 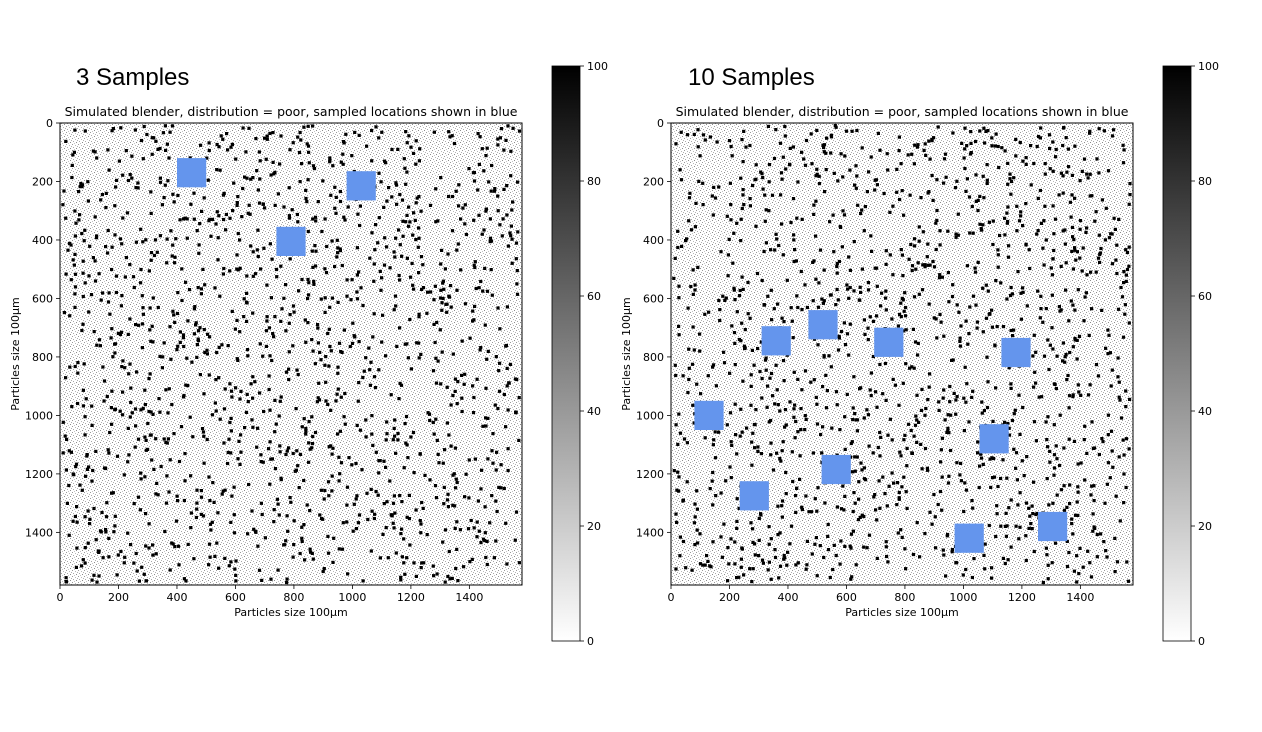 What do you see at coordinates (751, 77) in the screenshot?
I see `panel-heading: 10 Samples` at bounding box center [751, 77].